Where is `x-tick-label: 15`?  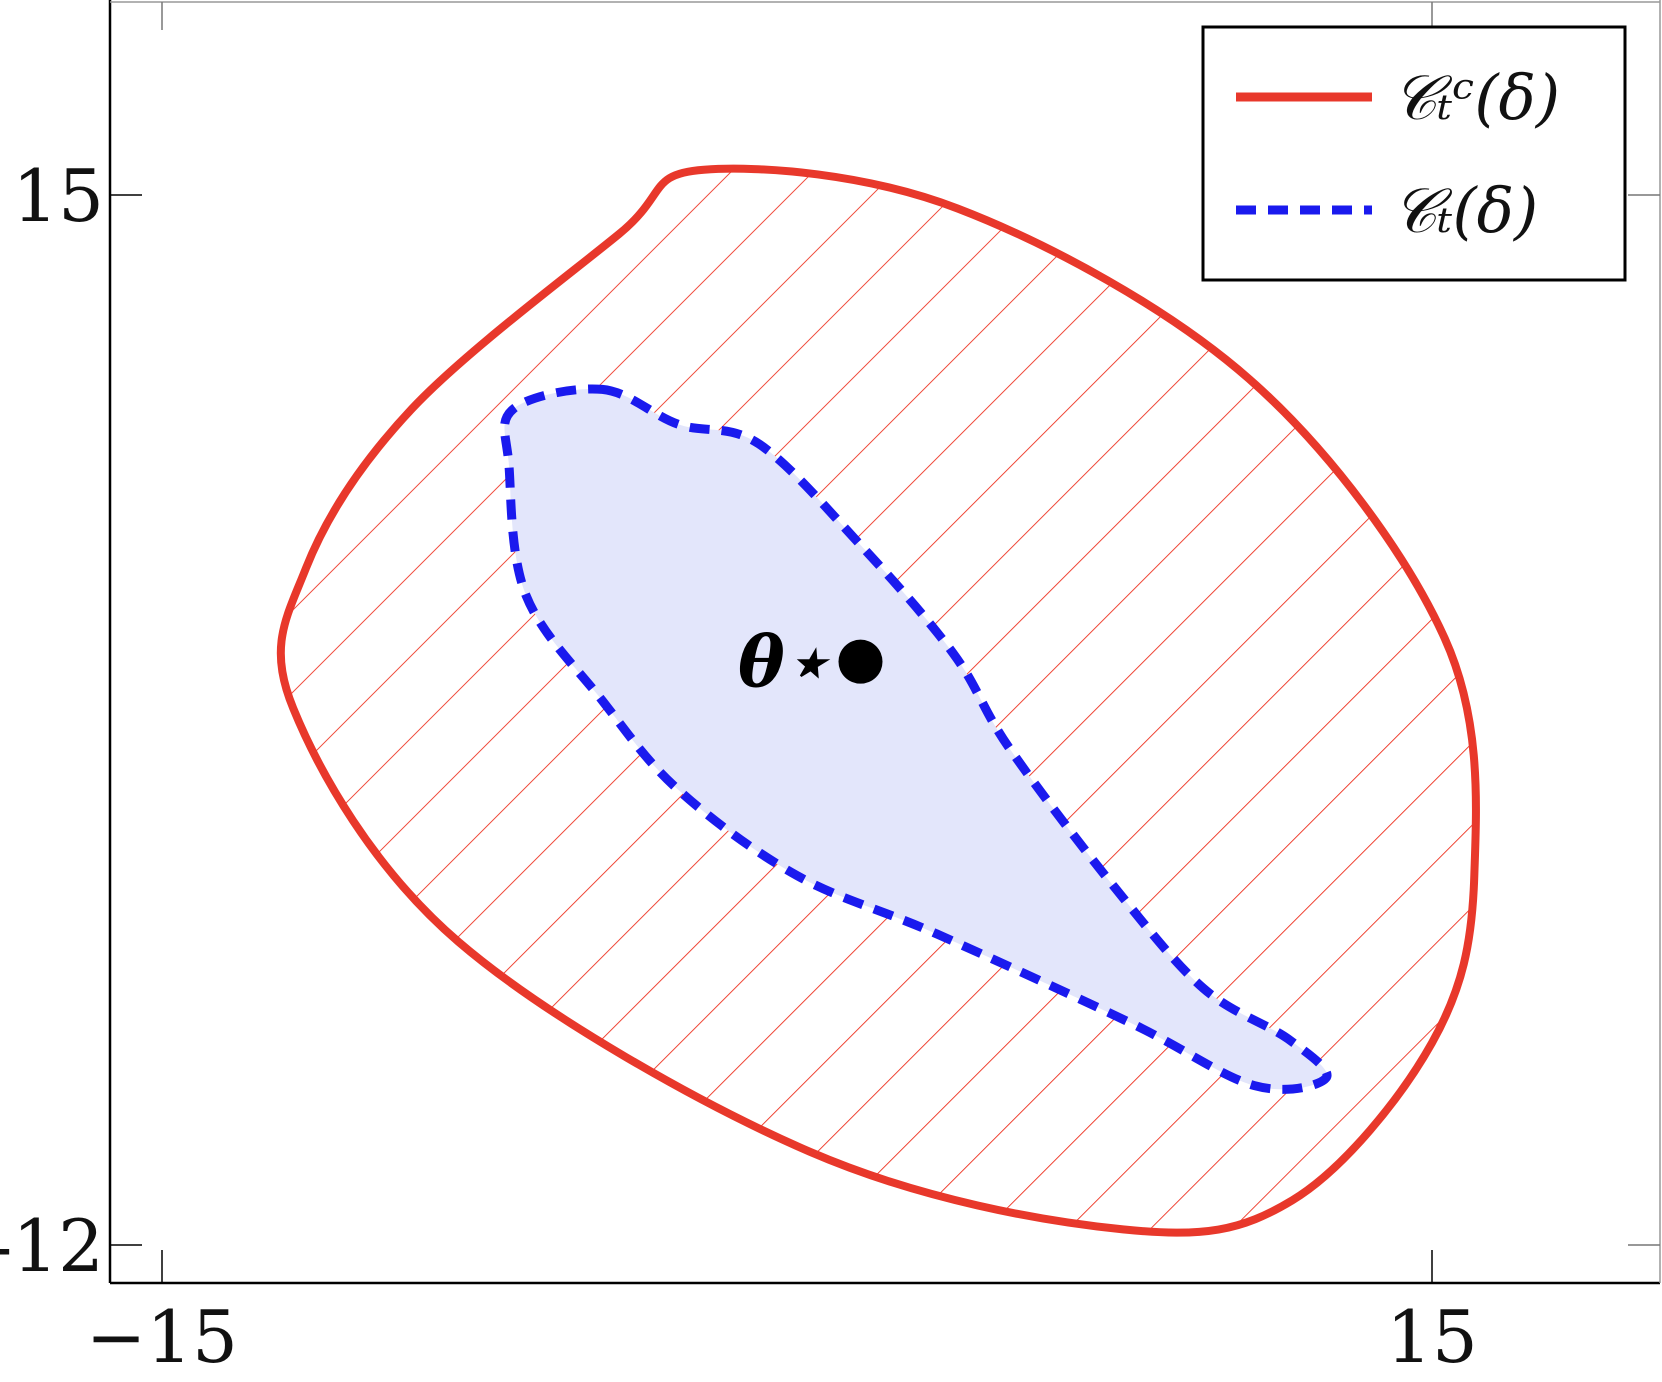
x-tick-label: 15 is located at coordinates (1432, 1337).